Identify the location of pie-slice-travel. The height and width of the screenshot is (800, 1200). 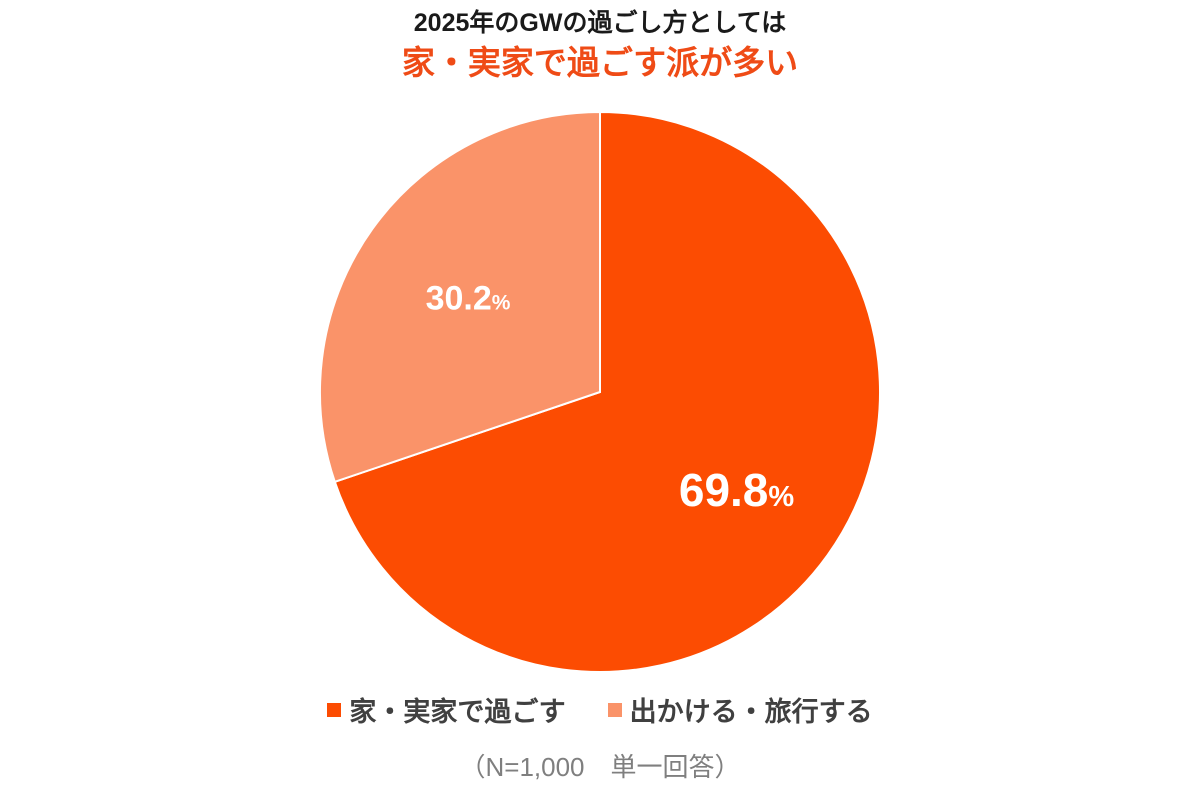
(460, 297).